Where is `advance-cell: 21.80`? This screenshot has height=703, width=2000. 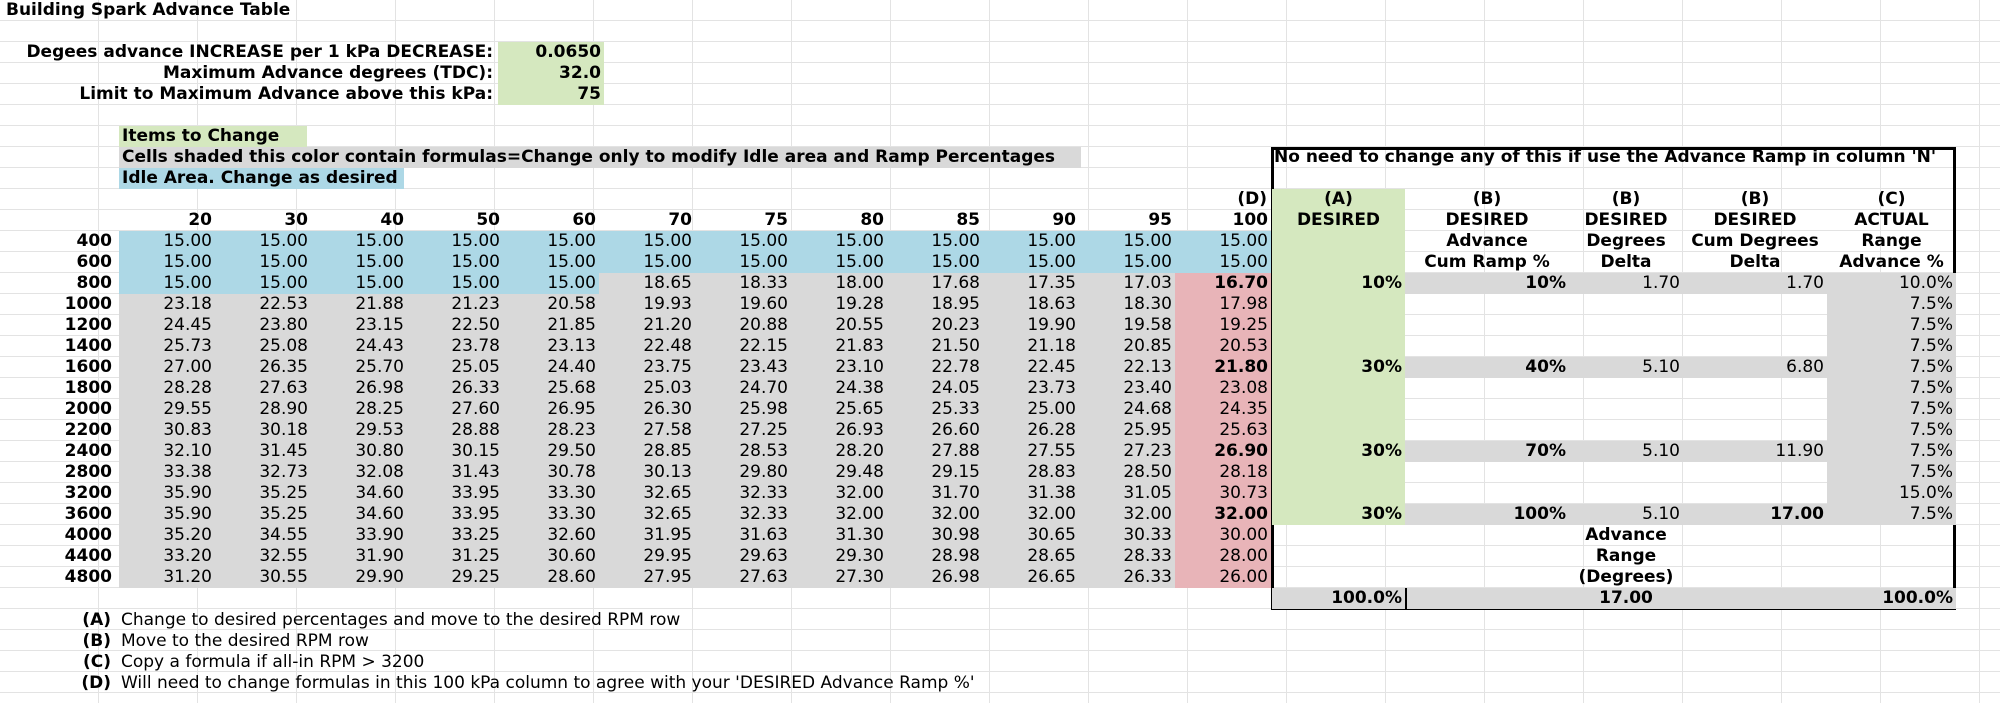 advance-cell: 21.80 is located at coordinates (1223, 367).